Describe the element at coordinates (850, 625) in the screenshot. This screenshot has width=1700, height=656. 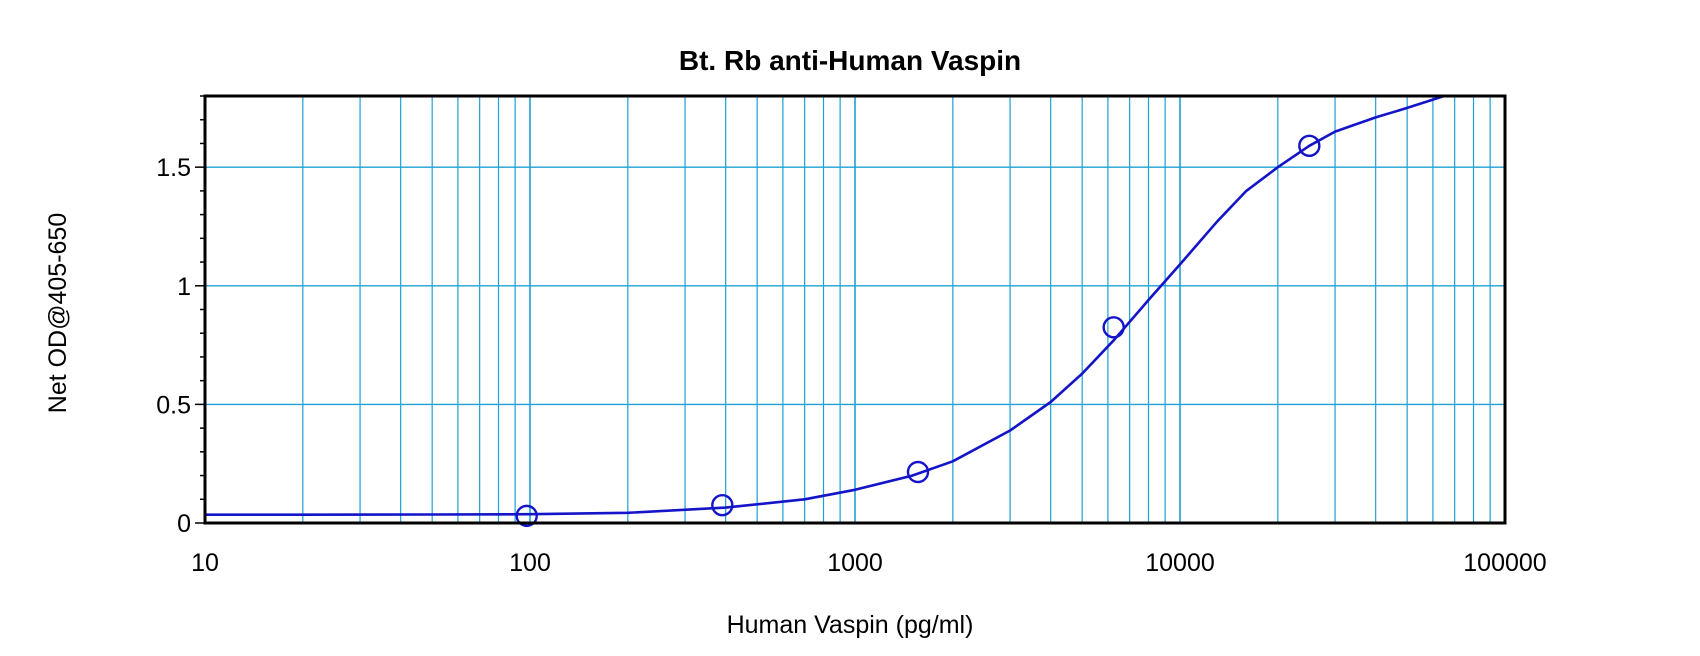
I see `x-axis-label: Human Vaspin (pg/ml)` at that location.